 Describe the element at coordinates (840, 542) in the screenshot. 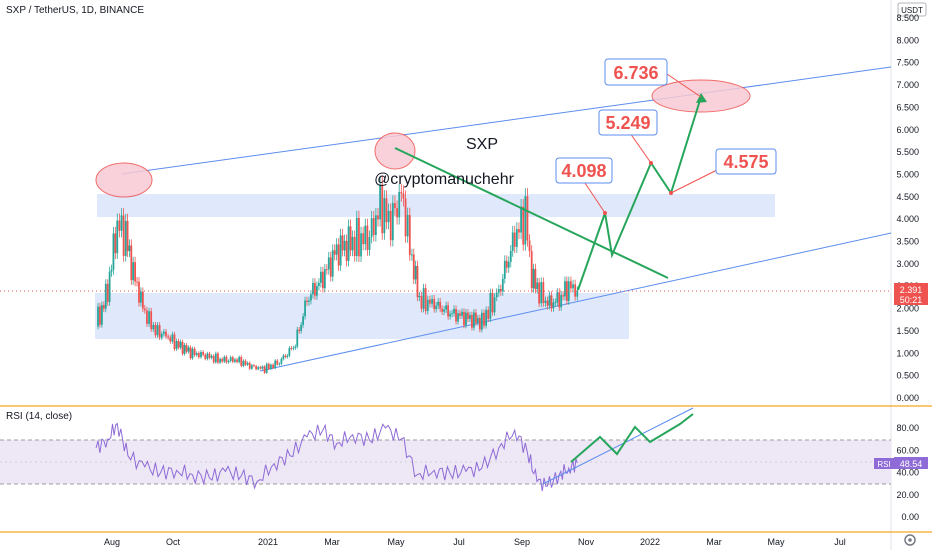

I see `time-tick-label: Jul` at that location.